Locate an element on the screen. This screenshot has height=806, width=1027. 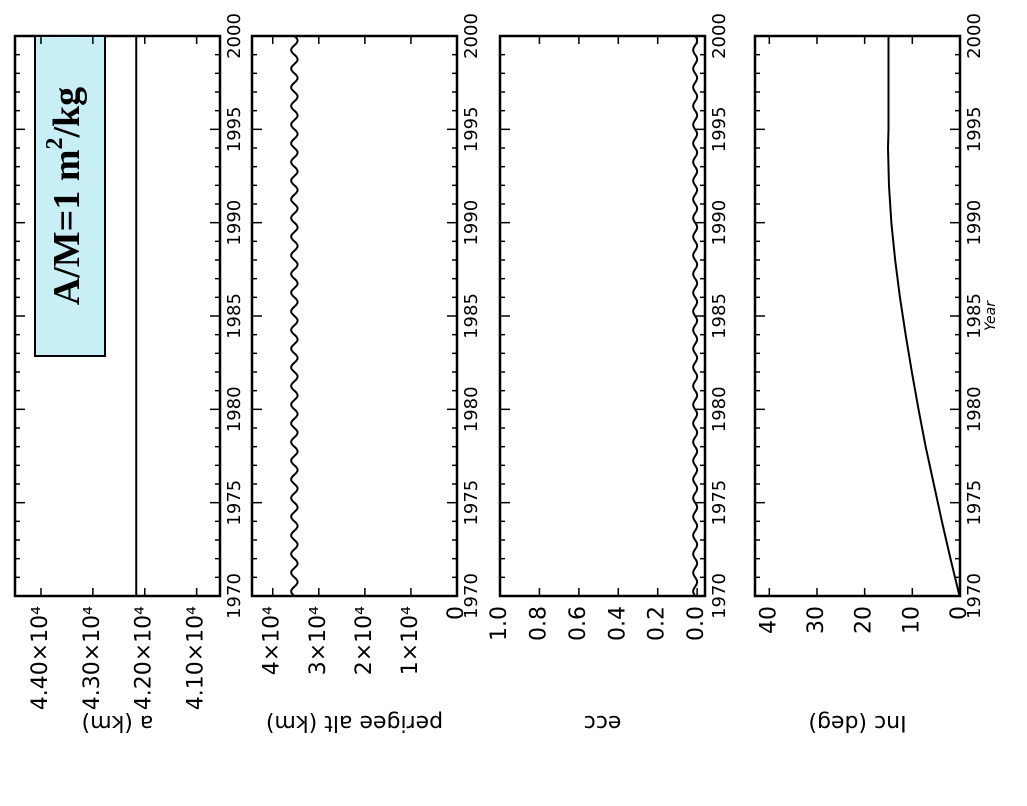
y-tick-label: 0.2 is located at coordinates (657, 623).